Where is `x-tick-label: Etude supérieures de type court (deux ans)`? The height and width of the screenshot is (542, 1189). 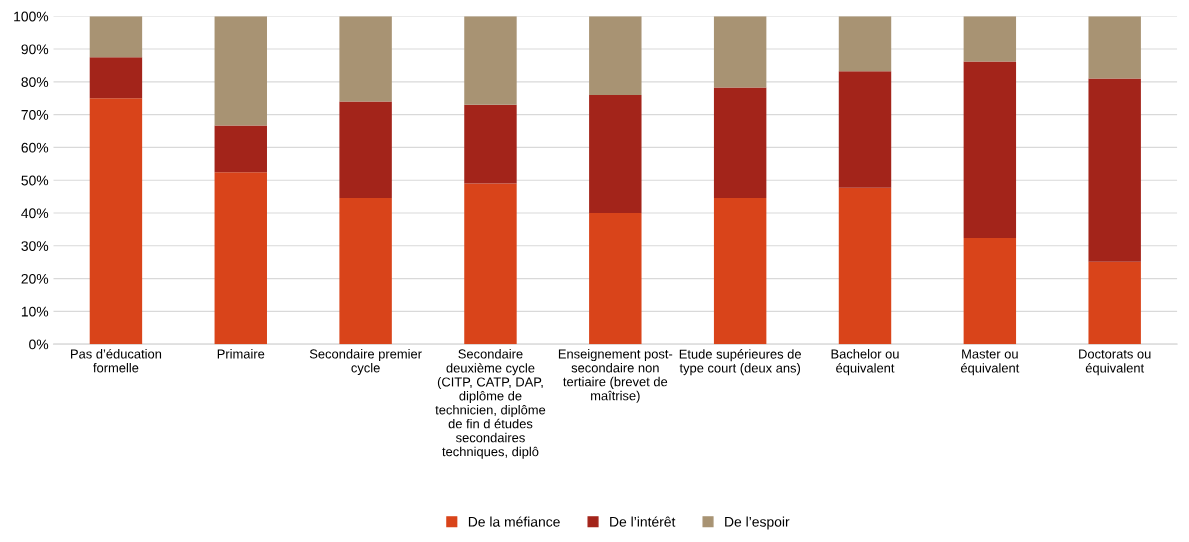 x-tick-label: Etude supérieures de type court (deux ans) is located at coordinates (740, 362).